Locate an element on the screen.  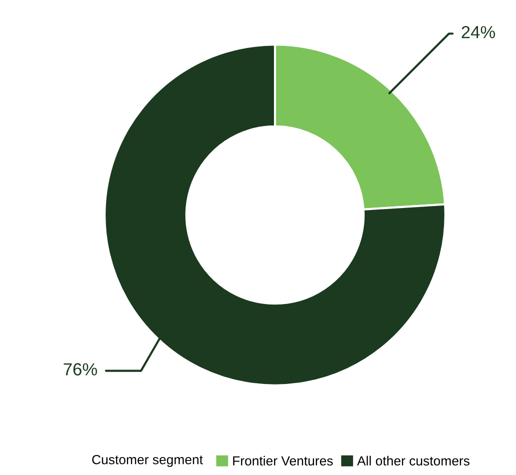
legend-label: All other customers is located at coordinates (413, 461).